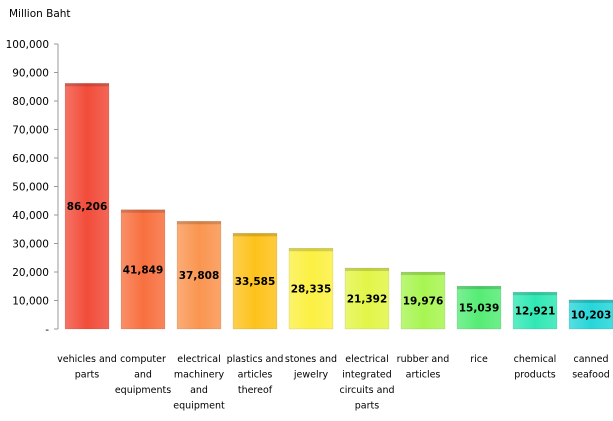  I want to click on x-category-label: rubber and articles, so click(423, 367).